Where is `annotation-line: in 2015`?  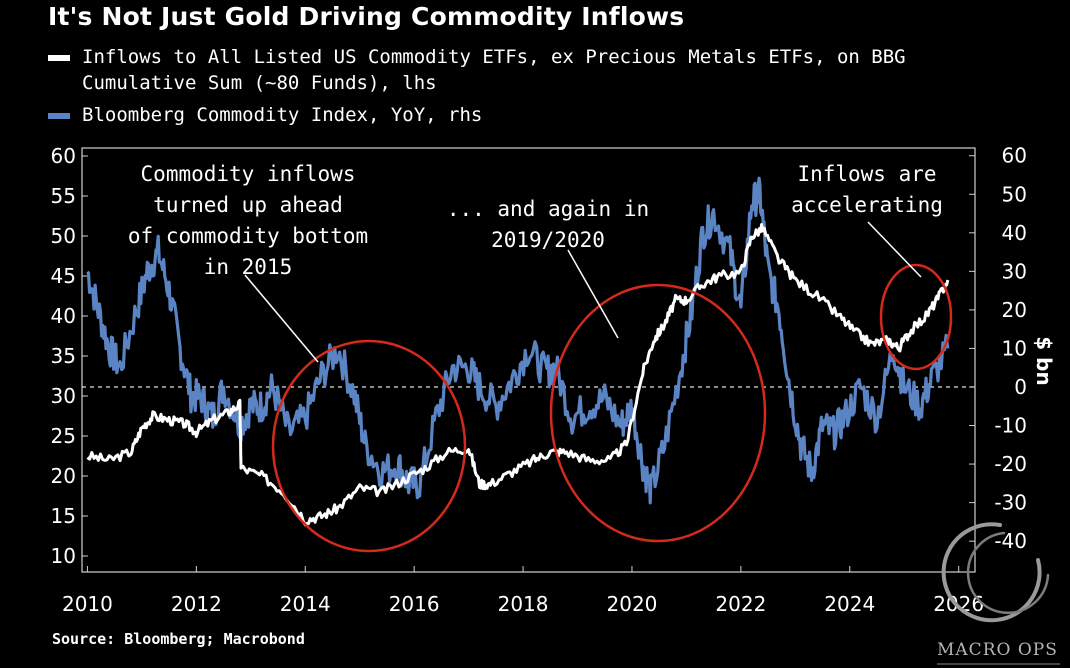 annotation-line: in 2015 is located at coordinates (248, 267).